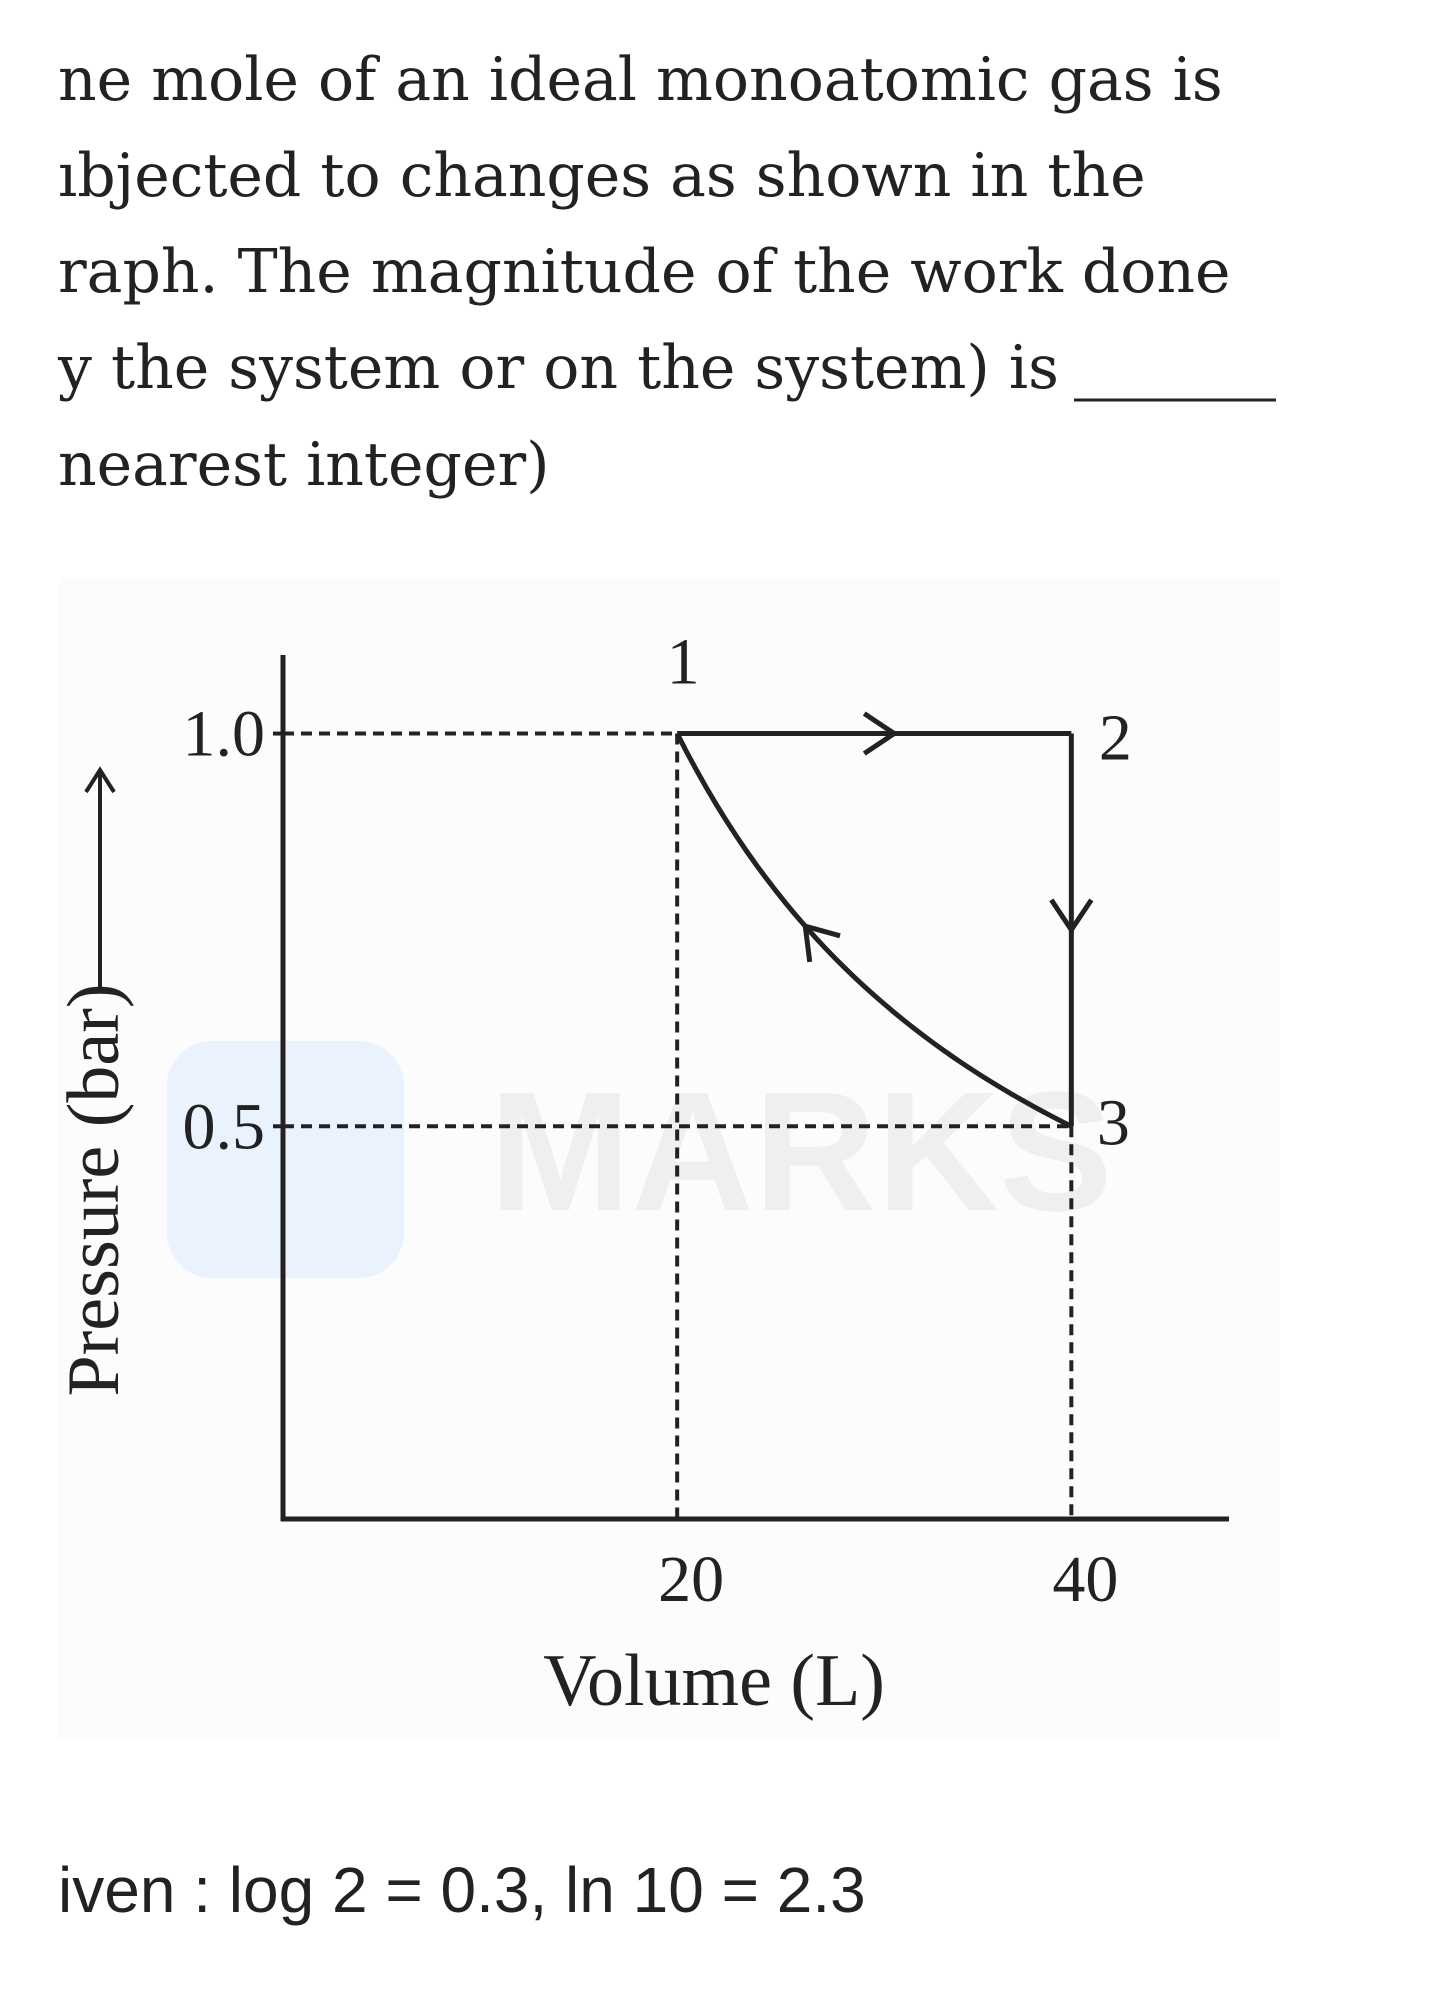 Image resolution: width=1440 pixels, height=2008 pixels. I want to click on question-line: ne mole of an ideal monoatomic gas is, so click(640, 80).